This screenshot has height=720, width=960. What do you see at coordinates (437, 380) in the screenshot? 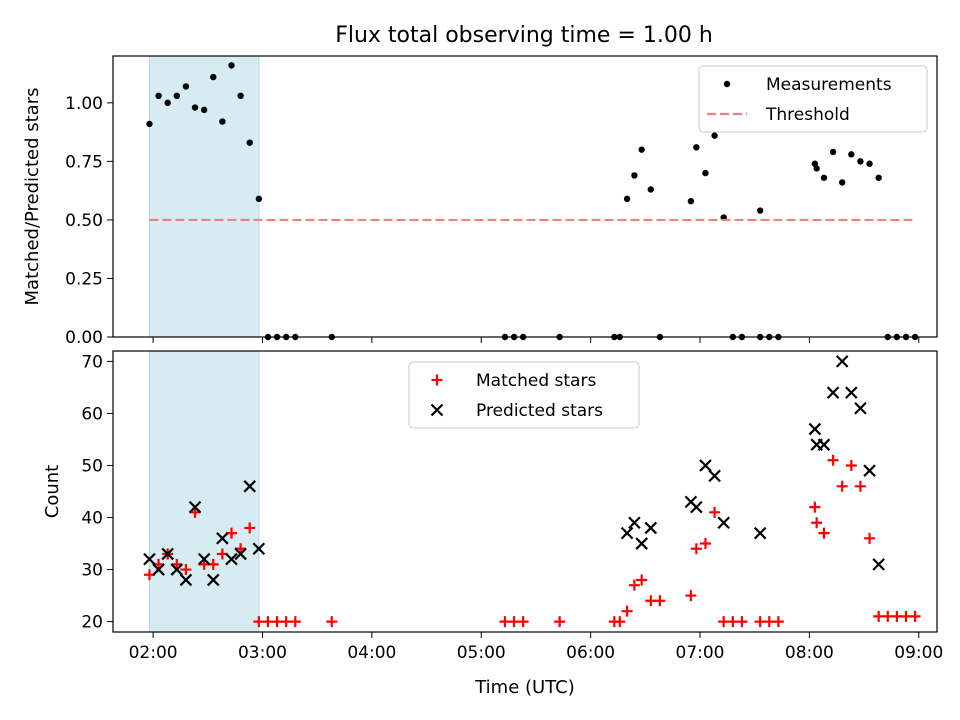
I see `legend-handle-matched` at bounding box center [437, 380].